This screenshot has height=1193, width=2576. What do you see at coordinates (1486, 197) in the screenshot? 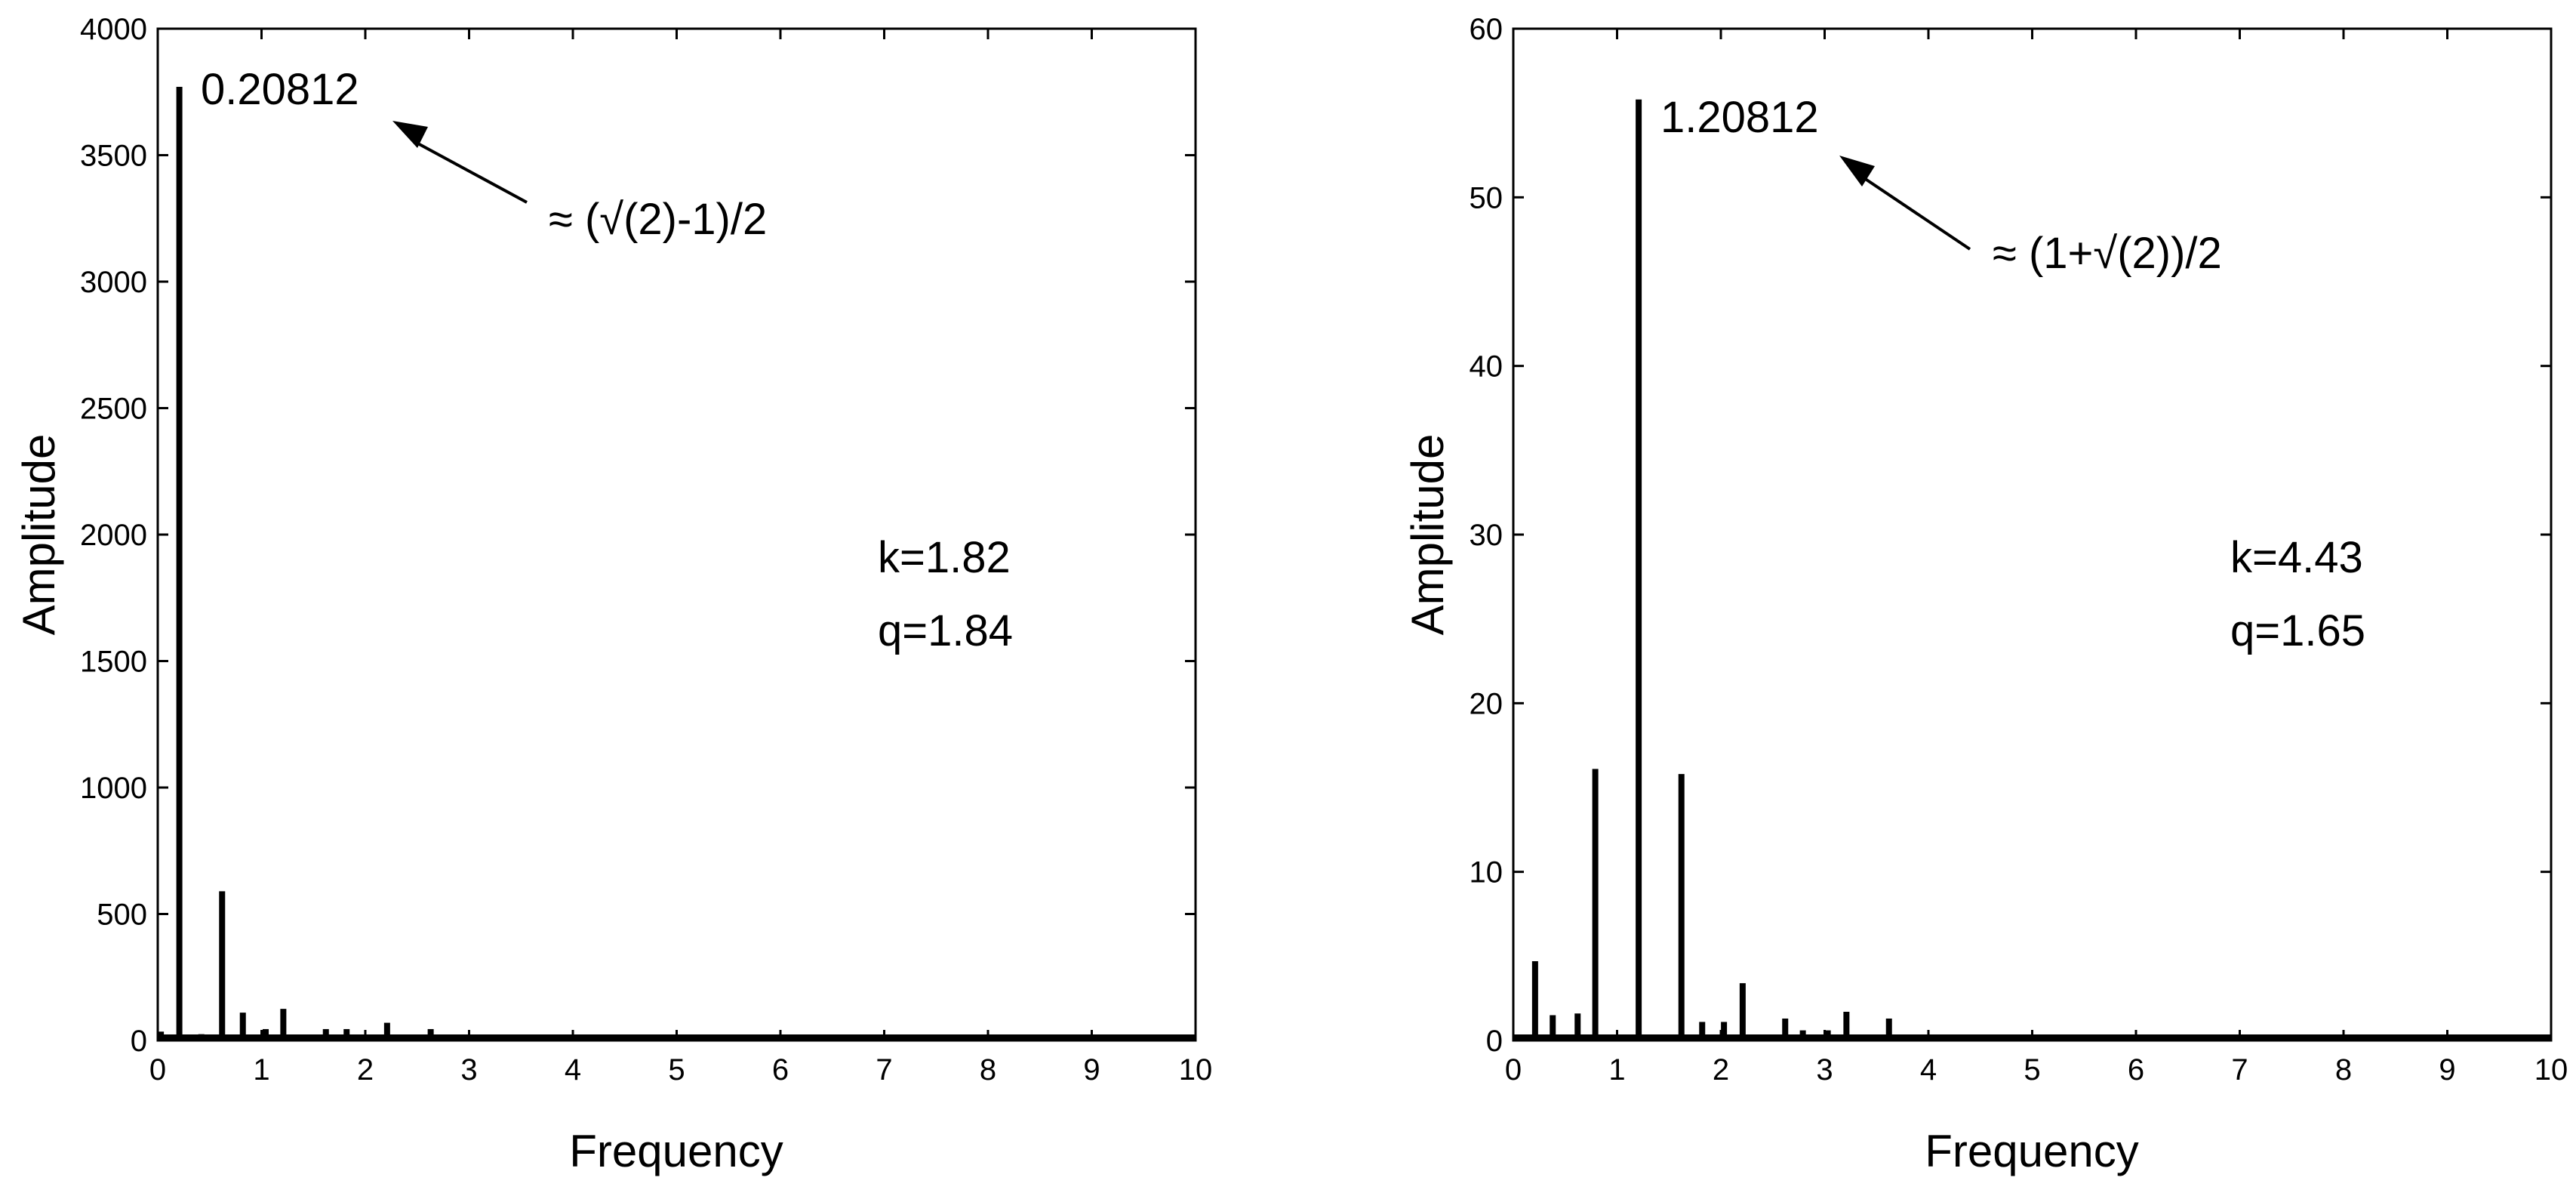
I see `right-y-tick-label: 50` at bounding box center [1486, 197].